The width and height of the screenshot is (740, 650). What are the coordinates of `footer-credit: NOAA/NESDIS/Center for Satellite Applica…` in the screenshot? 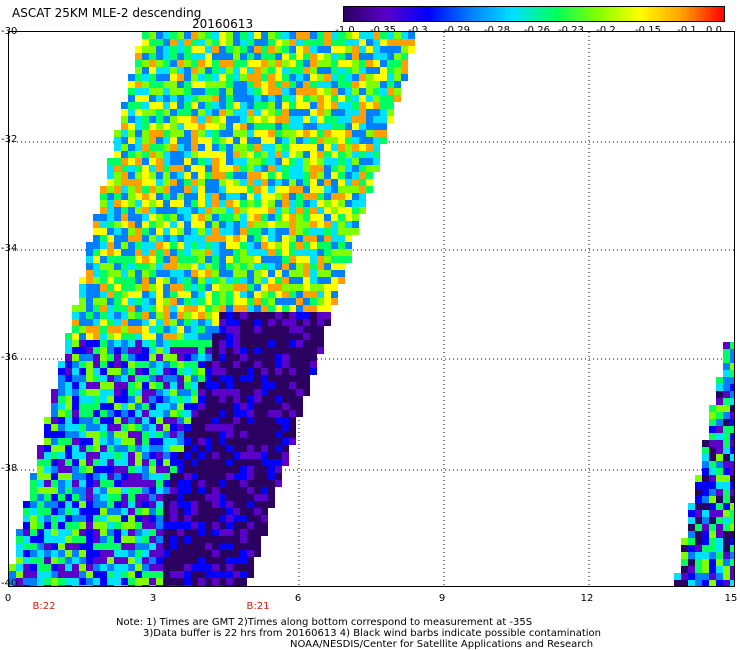 It's located at (442, 644).